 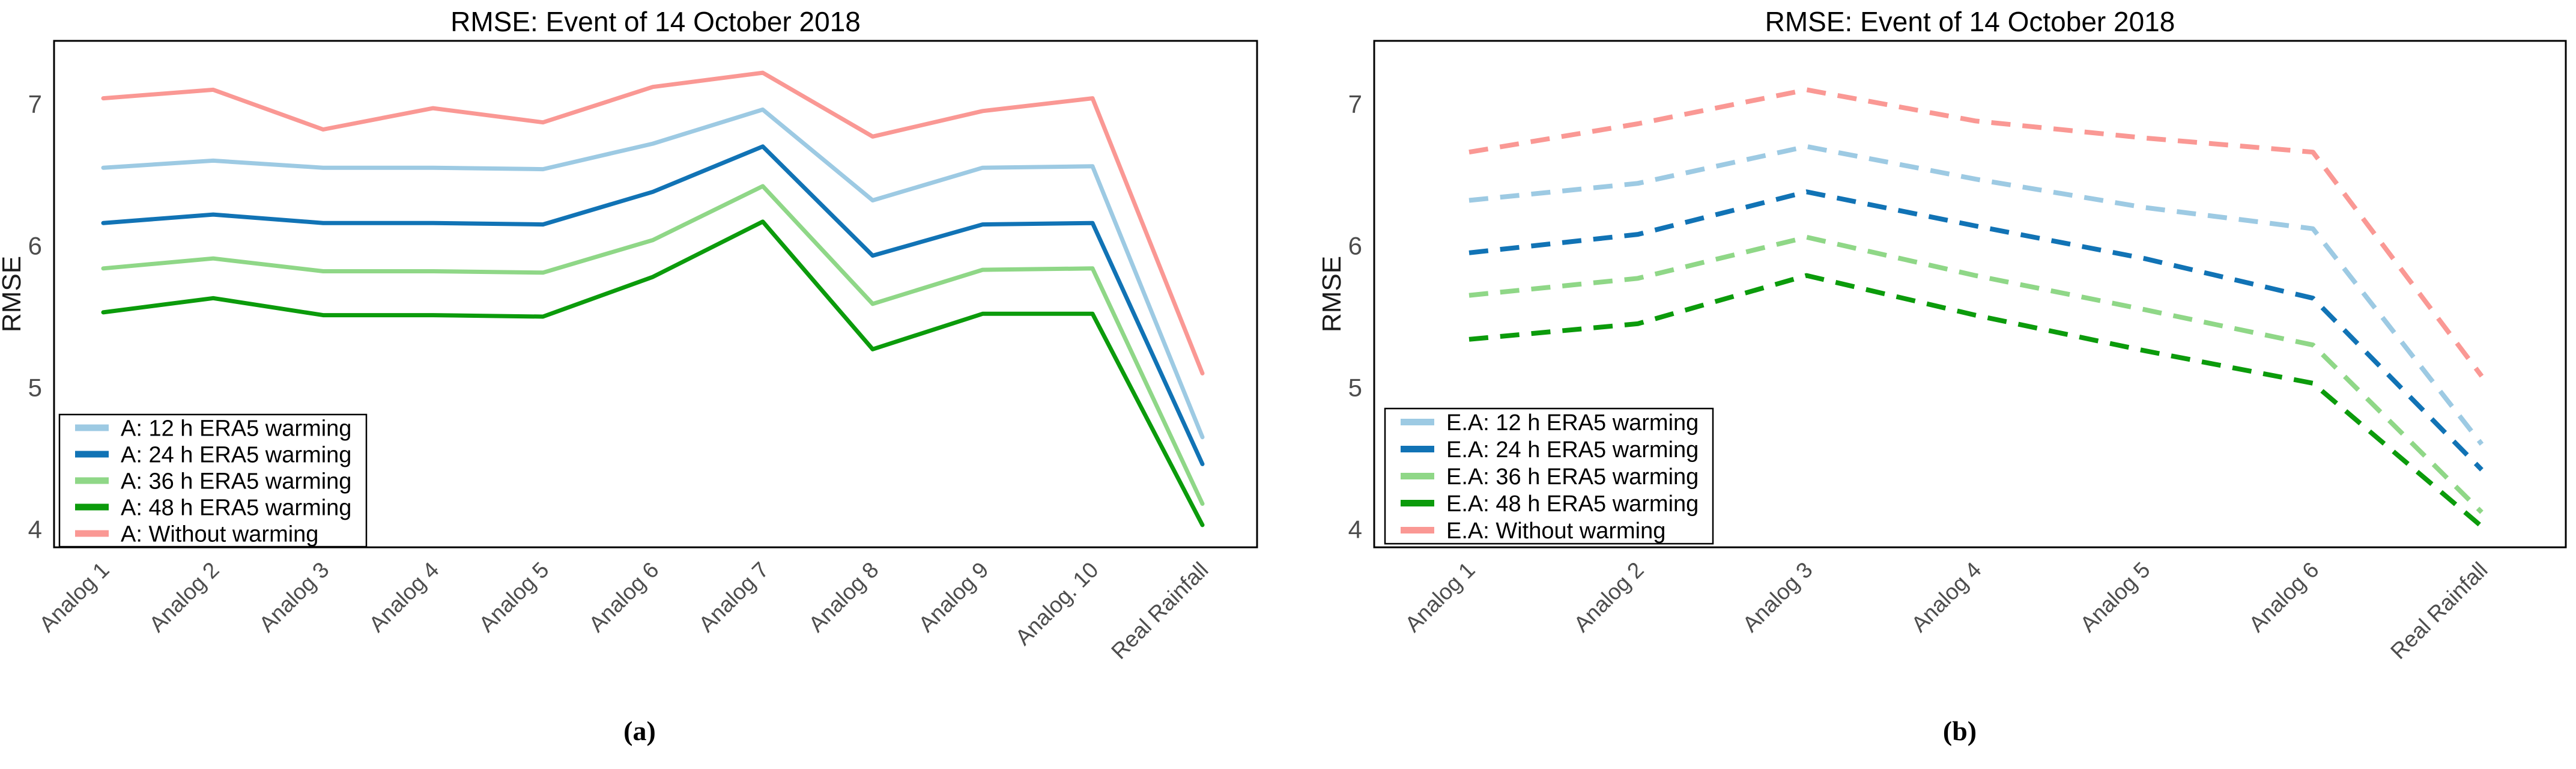 I want to click on panel-b-ylabel: RMSE, so click(x=1332, y=294).